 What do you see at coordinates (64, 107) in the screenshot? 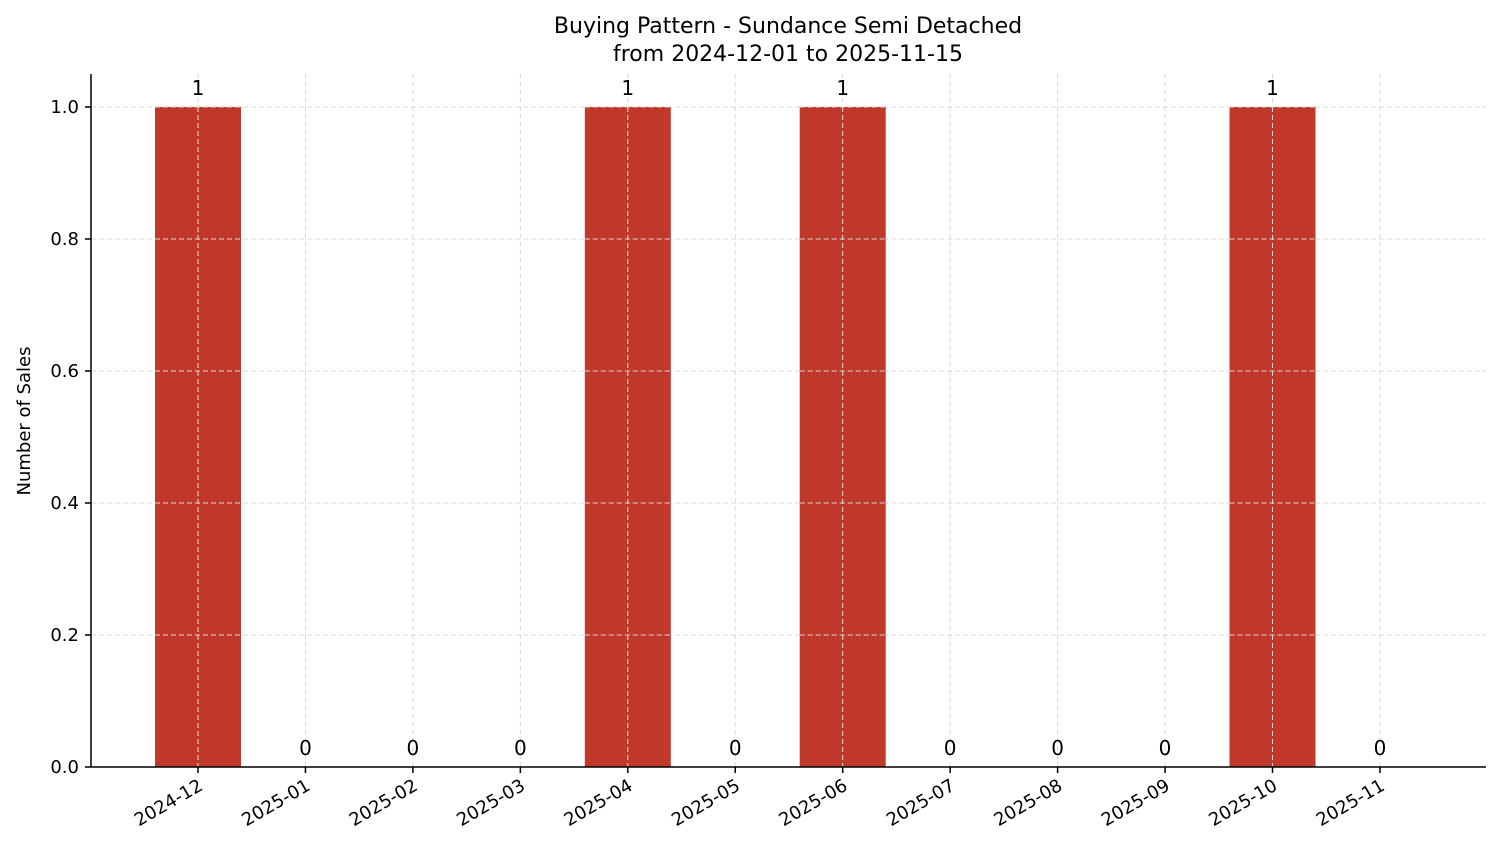
I see `y-tick-label: 1.0` at bounding box center [64, 107].